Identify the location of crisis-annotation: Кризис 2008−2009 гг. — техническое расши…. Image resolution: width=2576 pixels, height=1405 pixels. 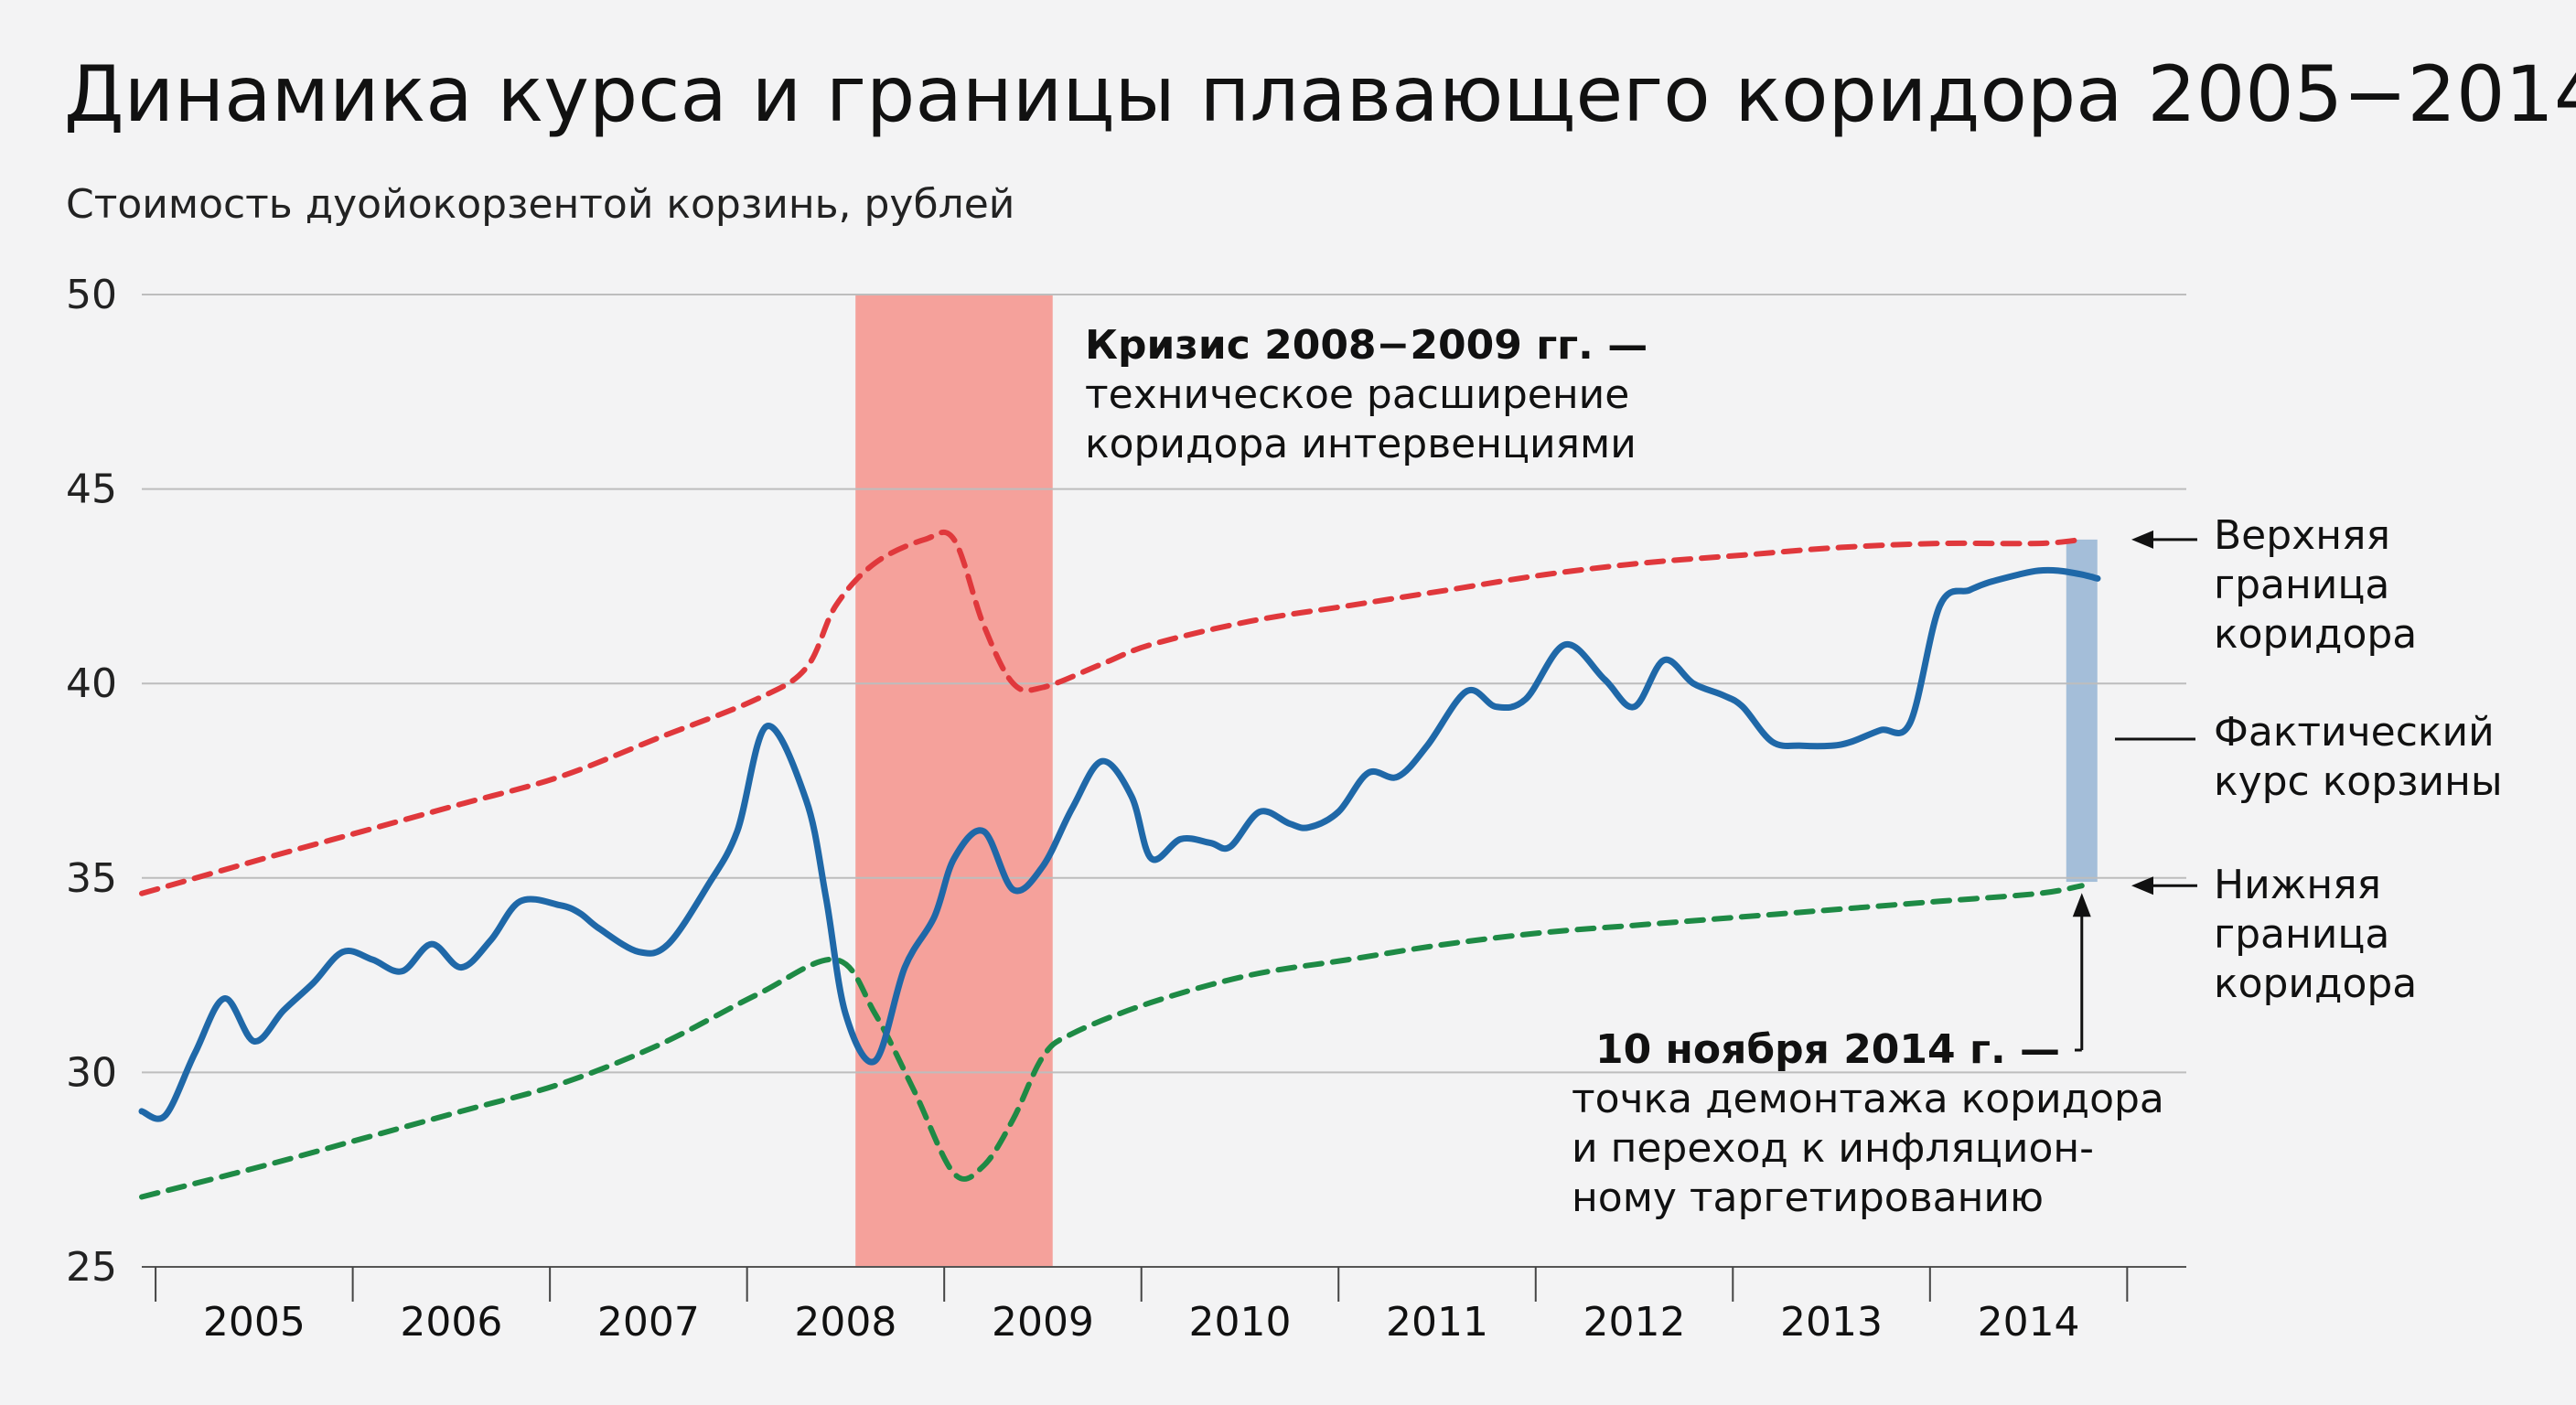
(1367, 394).